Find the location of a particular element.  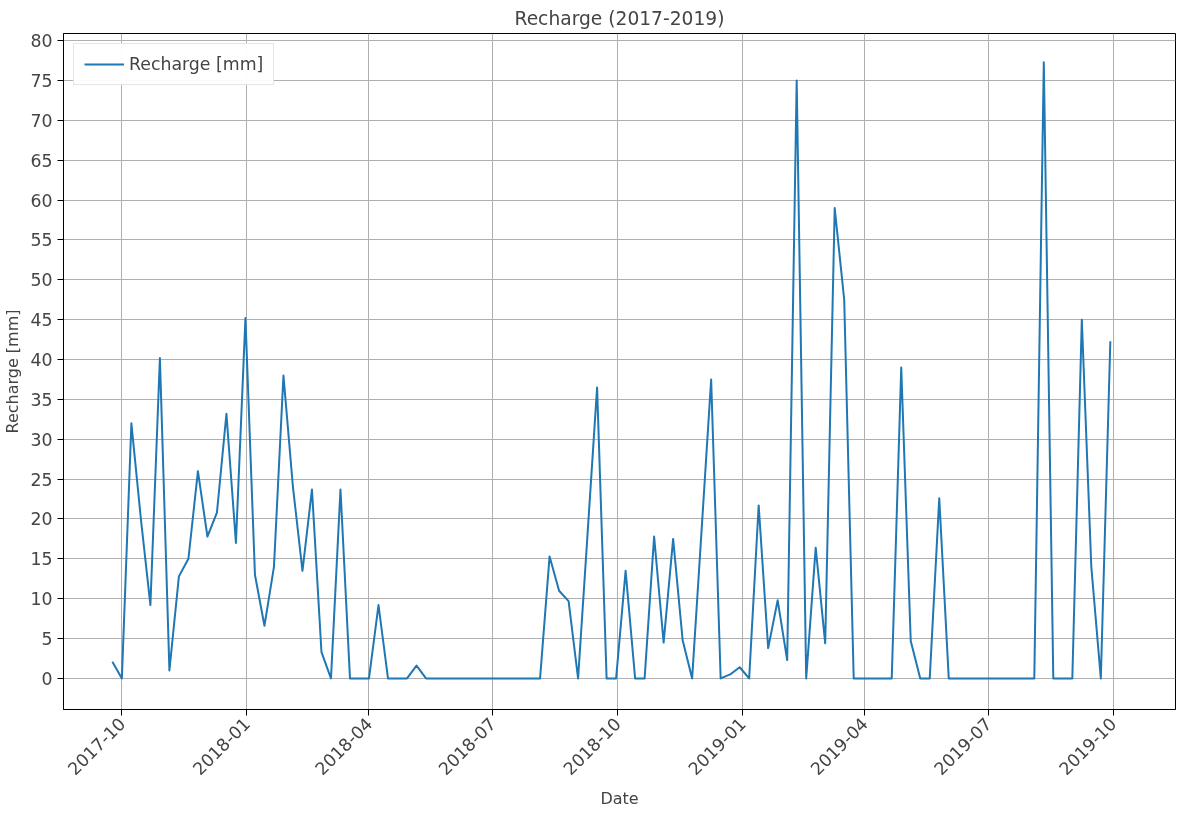

y-tick-label: 45 is located at coordinates (41, 320).